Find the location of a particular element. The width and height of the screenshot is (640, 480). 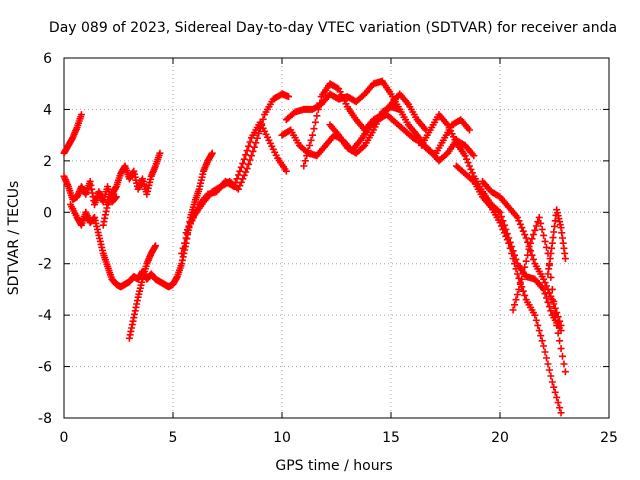

x-tick-label: 10 is located at coordinates (282, 438).